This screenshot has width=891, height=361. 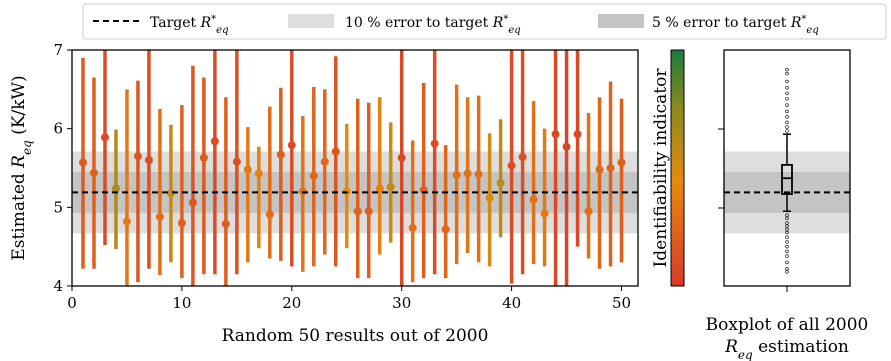 I want to click on boxplot, so click(x=787, y=170).